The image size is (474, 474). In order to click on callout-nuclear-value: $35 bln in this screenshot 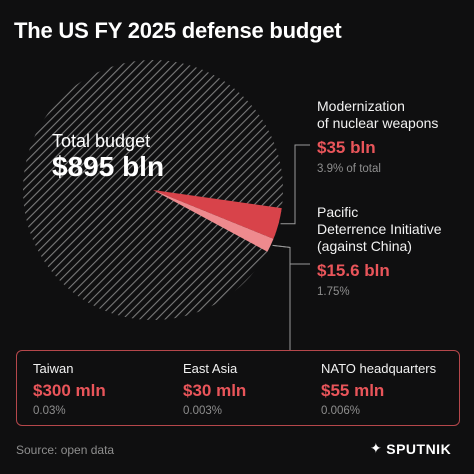, I will do `click(346, 147)`.